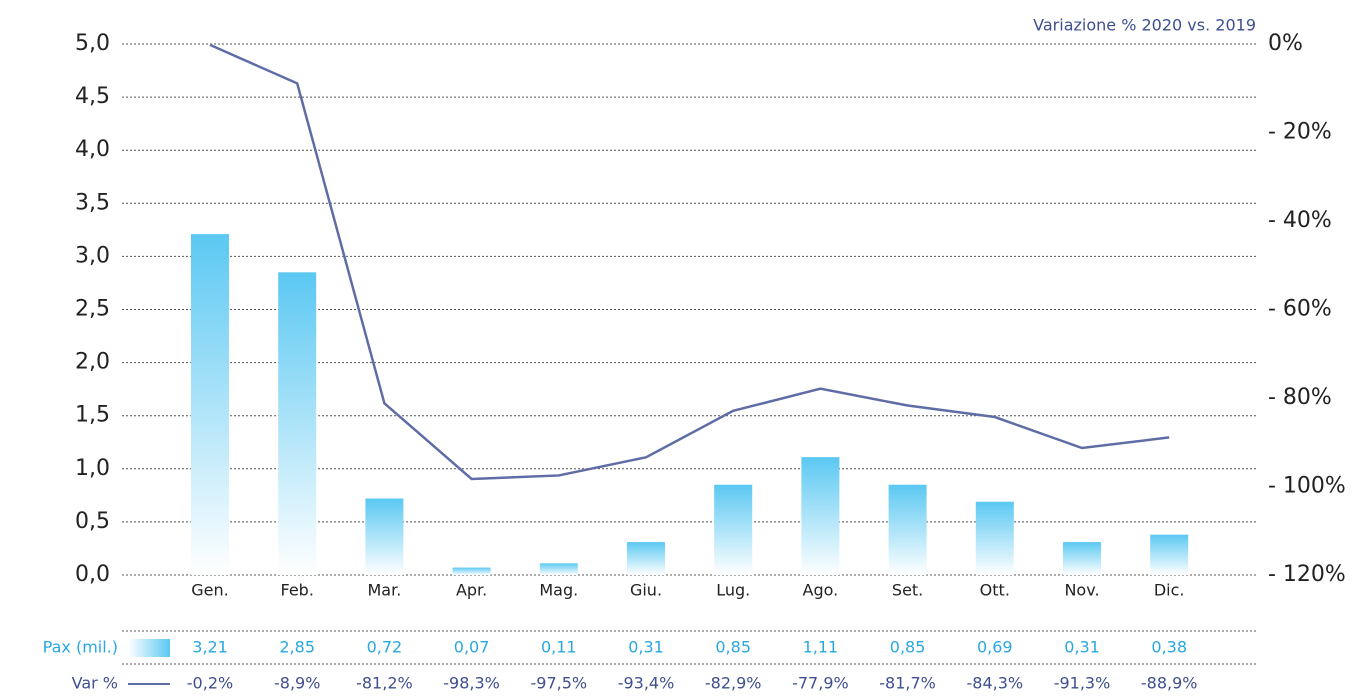 The width and height of the screenshot is (1364, 699). I want to click on data-label: 0,07, so click(472, 647).